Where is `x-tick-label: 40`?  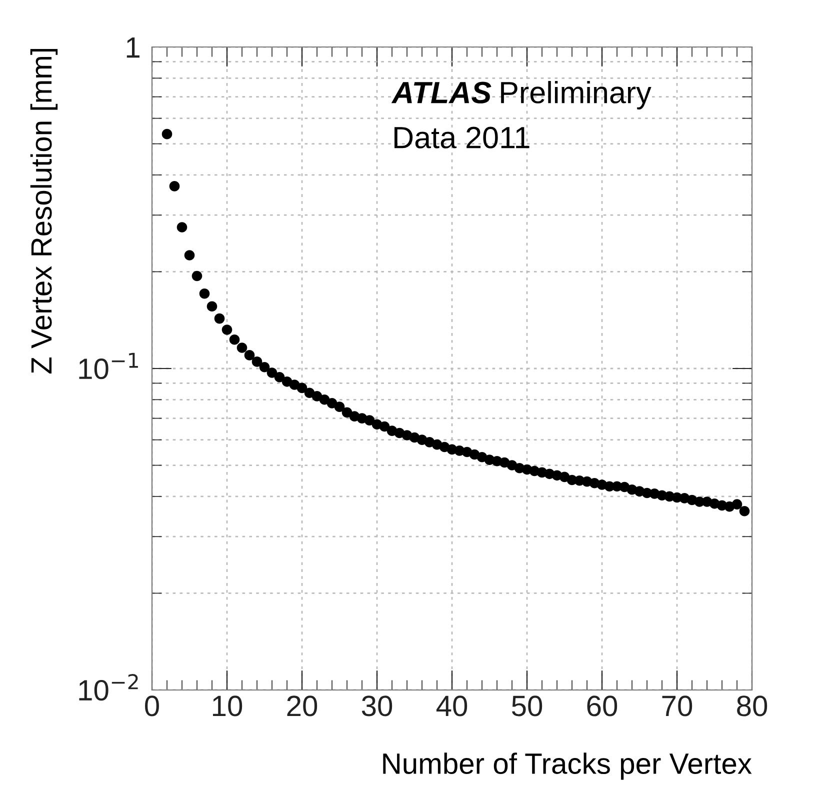 x-tick-label: 40 is located at coordinates (452, 706).